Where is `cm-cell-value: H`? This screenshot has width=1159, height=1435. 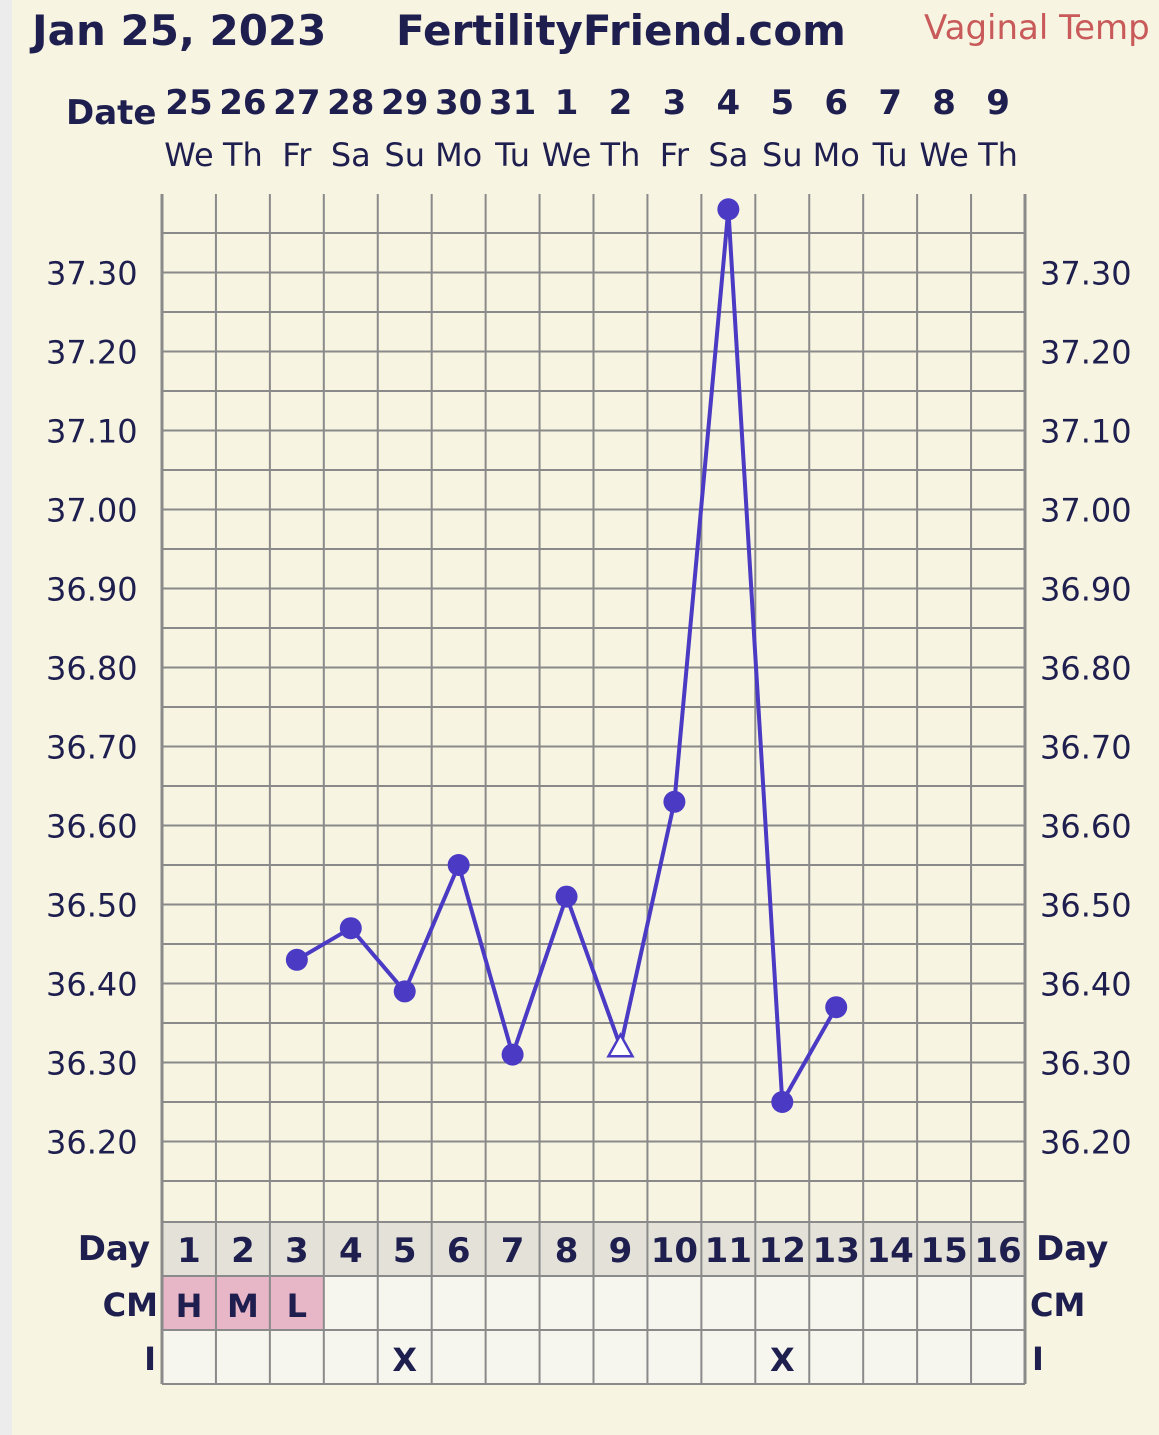
cm-cell-value: H is located at coordinates (189, 1306).